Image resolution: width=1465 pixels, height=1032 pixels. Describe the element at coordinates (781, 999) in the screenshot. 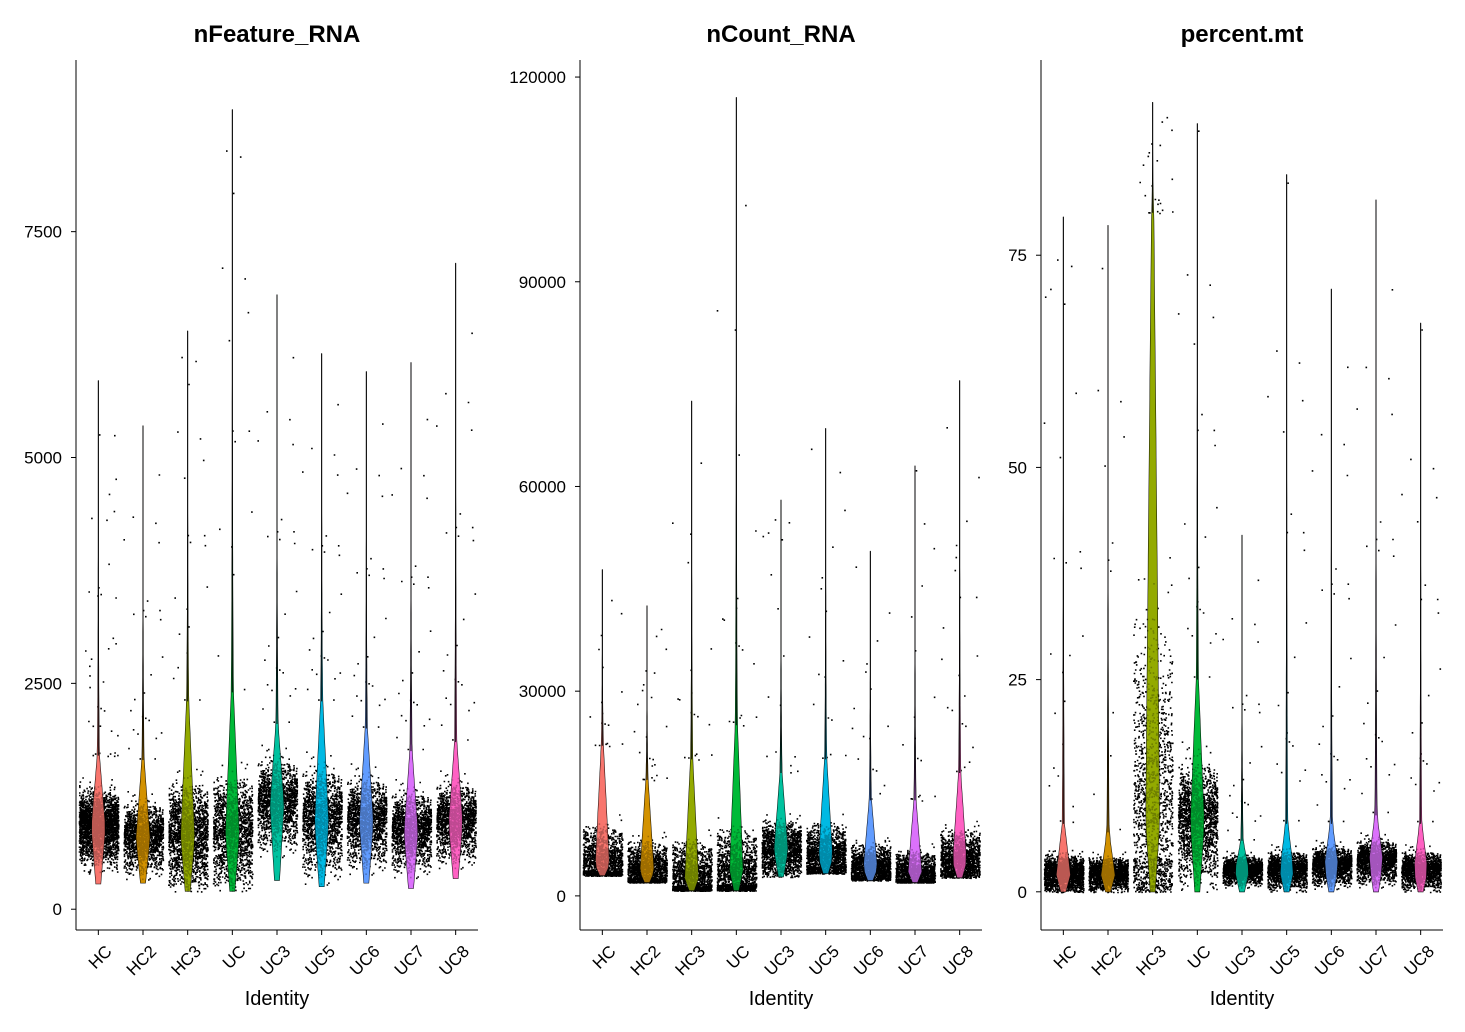

I see `x-axis-label-ncount-rna: Identity` at that location.